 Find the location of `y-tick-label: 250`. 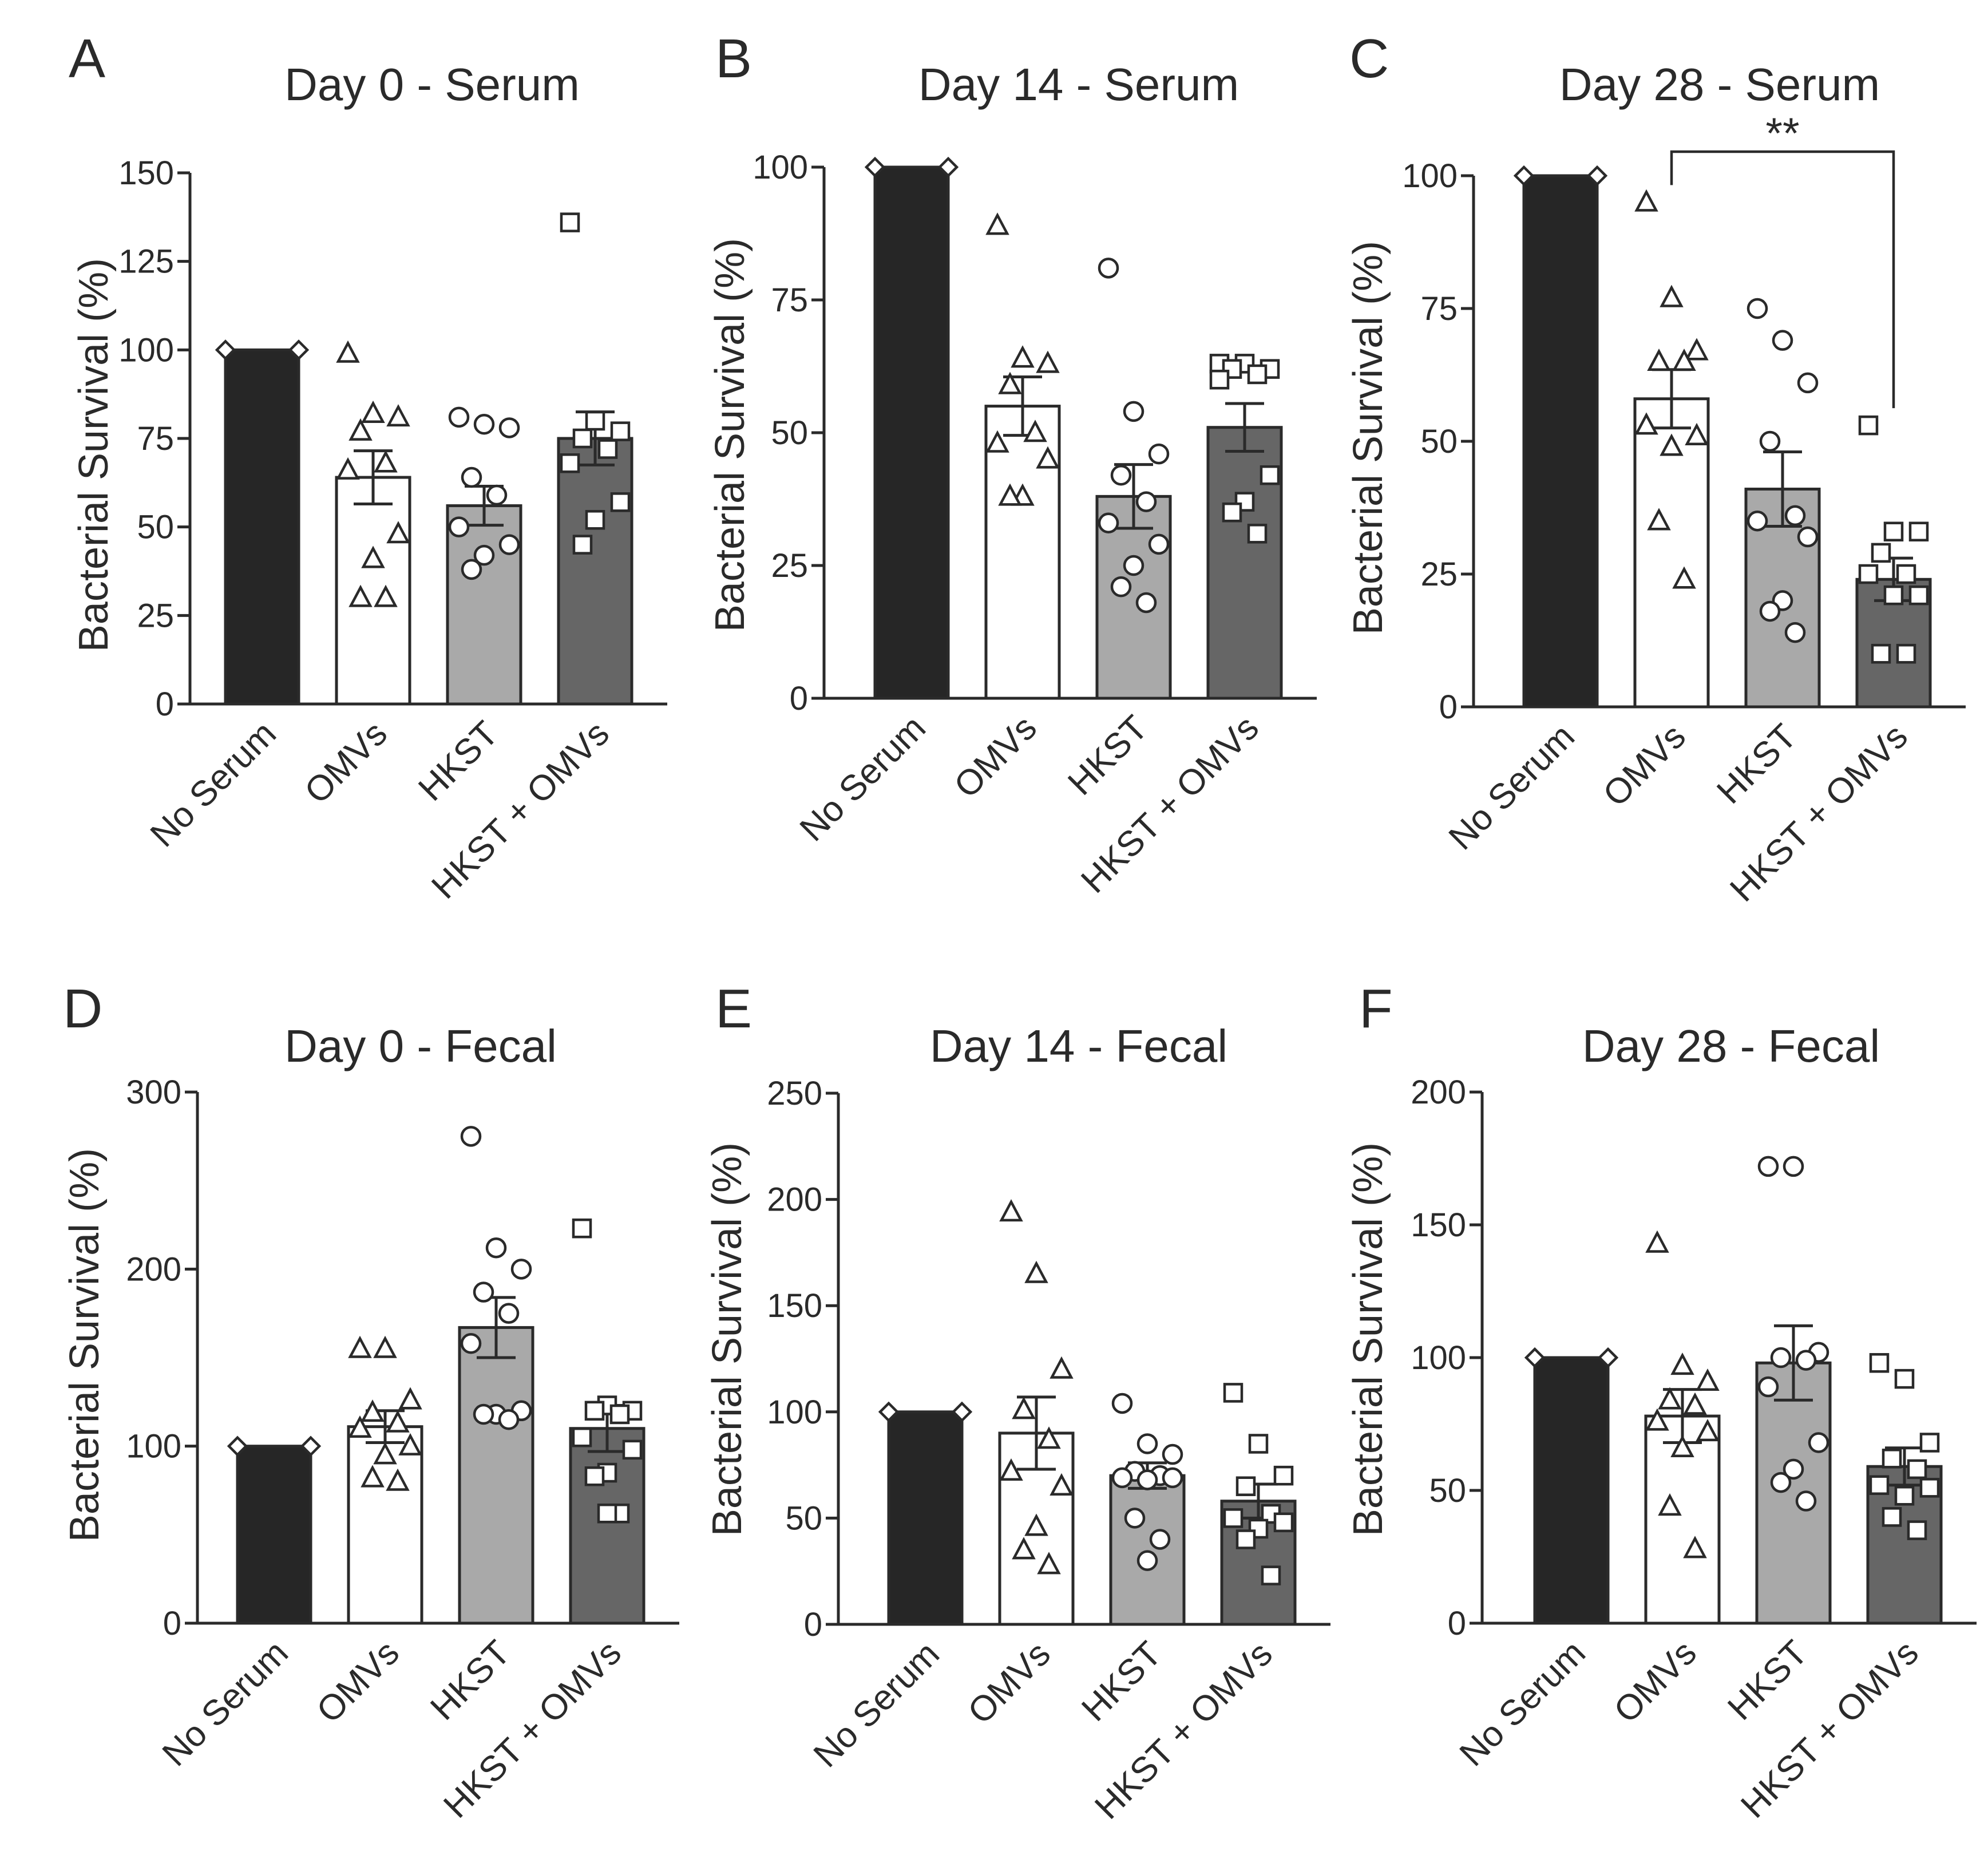

y-tick-label: 250 is located at coordinates (794, 1094).